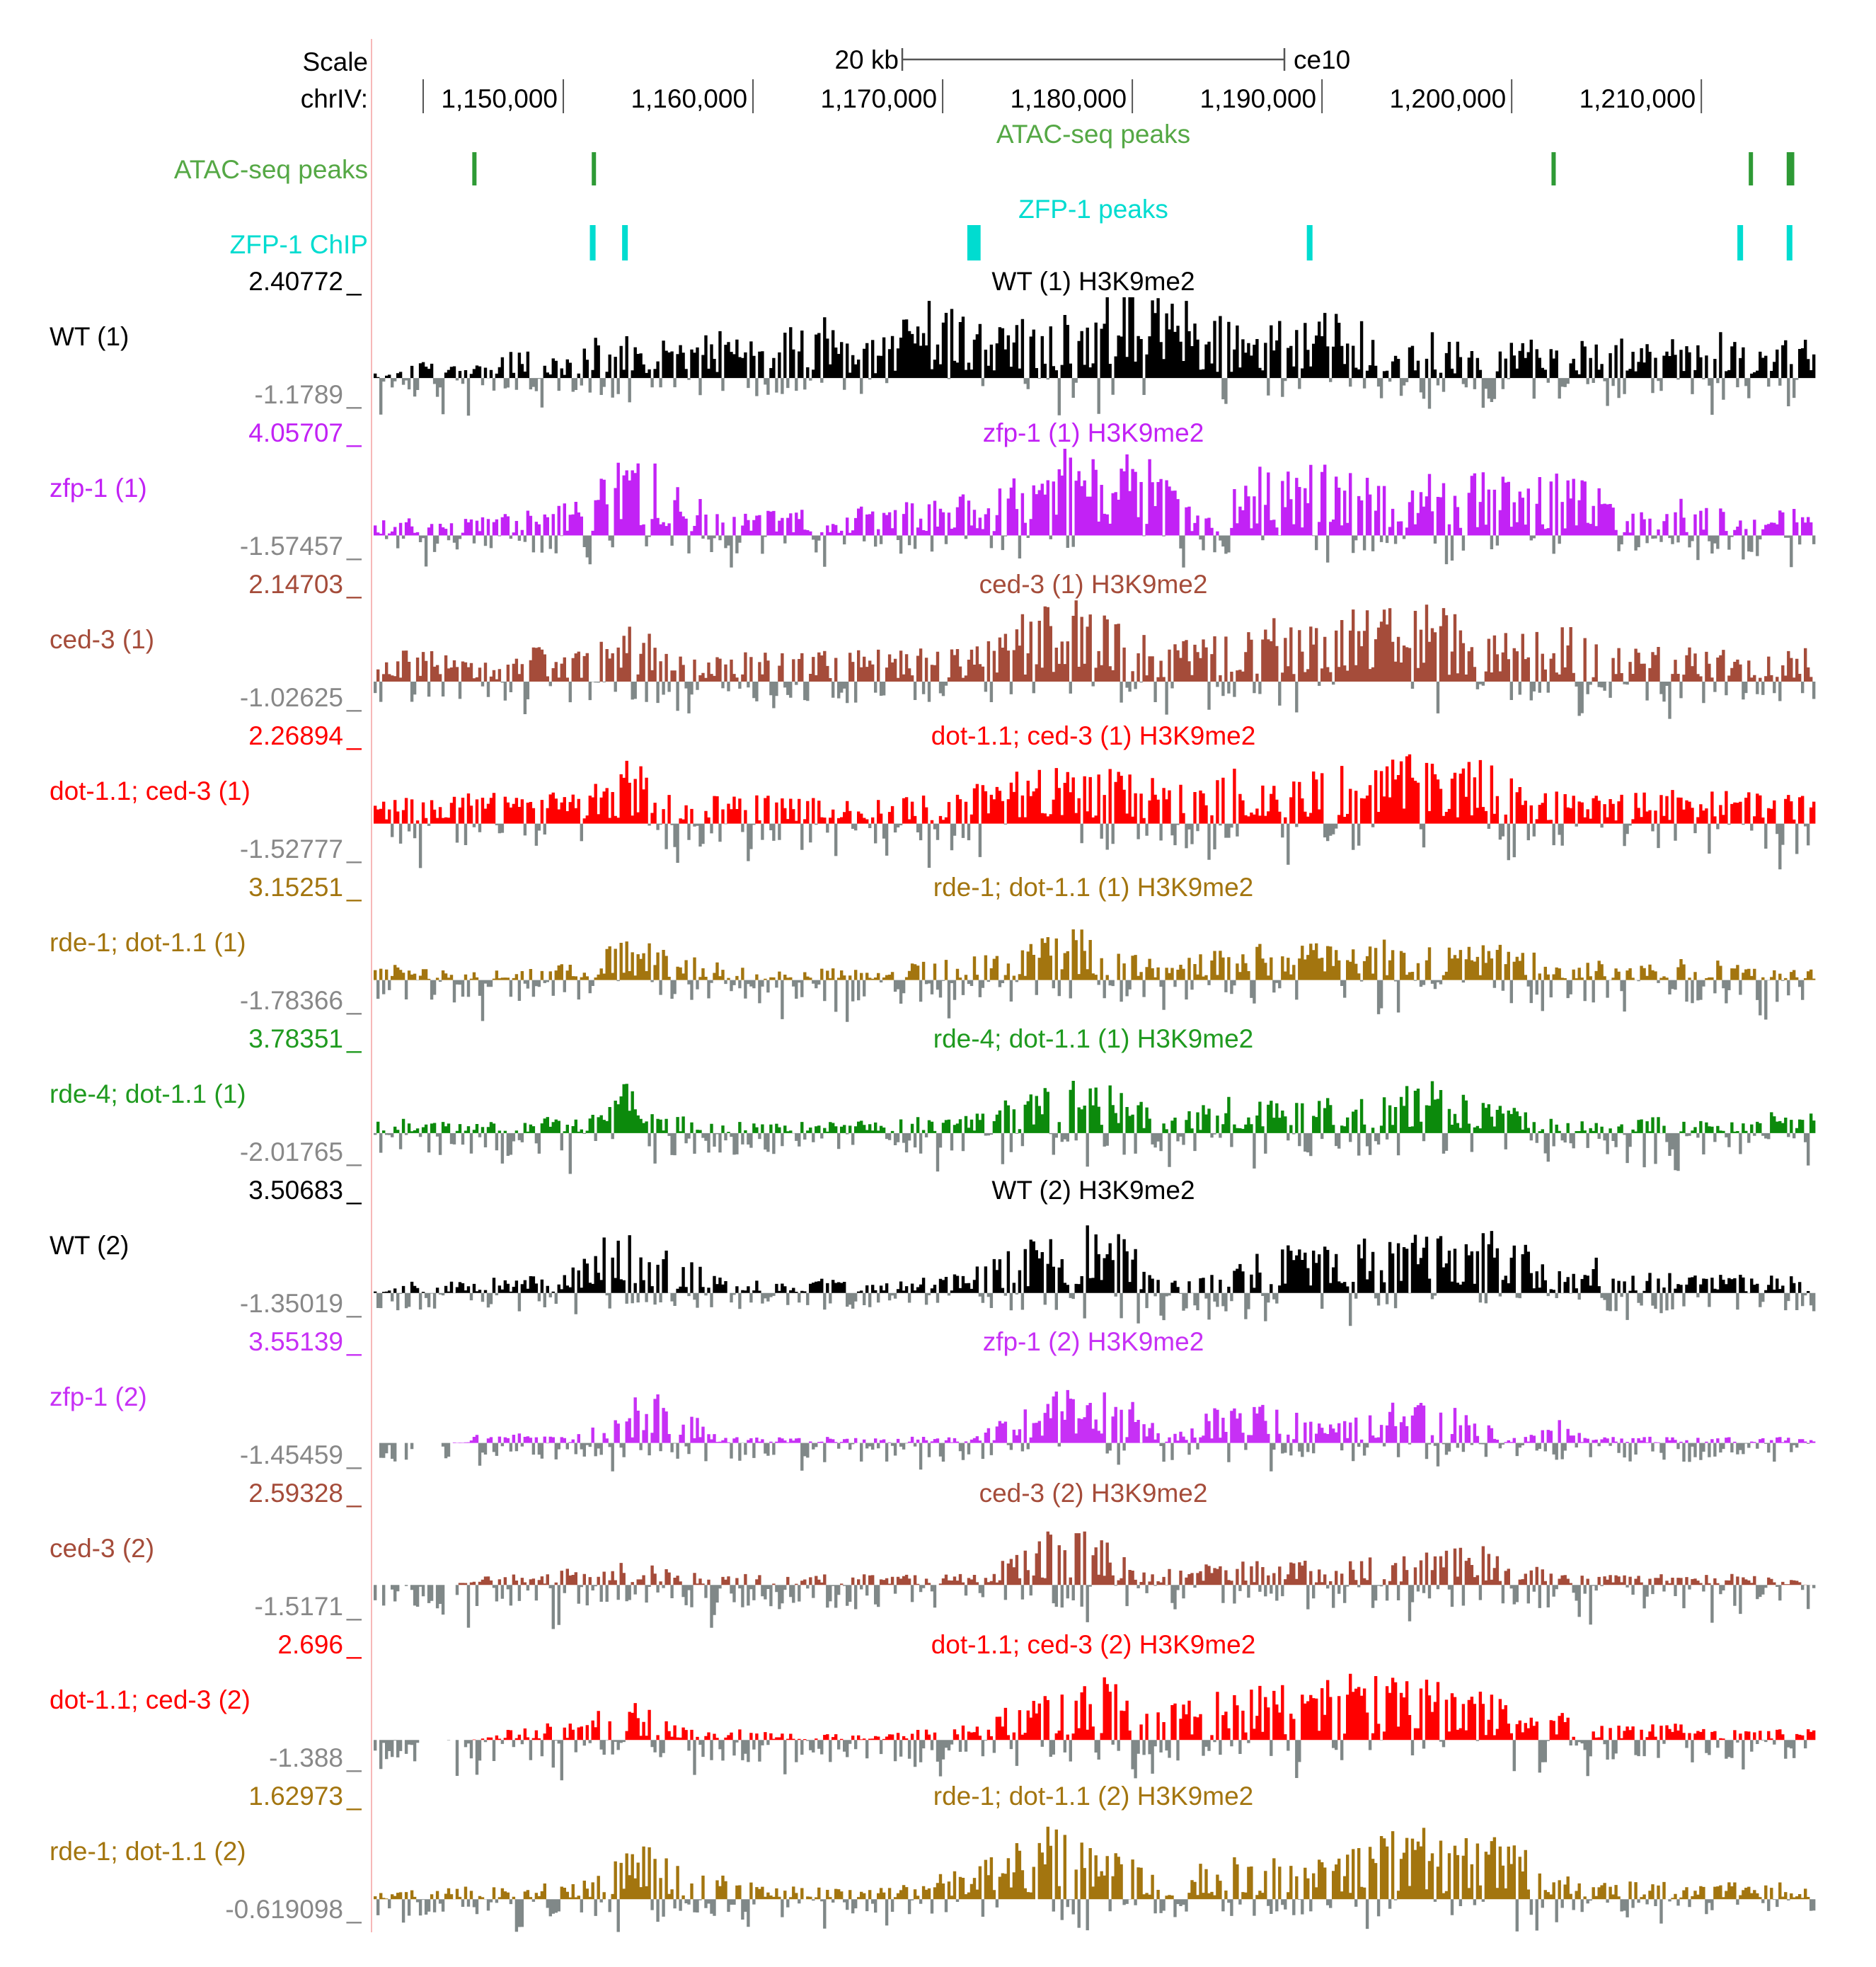 The height and width of the screenshot is (1967, 1876). I want to click on ruler-tick-label: 1,150,000, so click(499, 98).